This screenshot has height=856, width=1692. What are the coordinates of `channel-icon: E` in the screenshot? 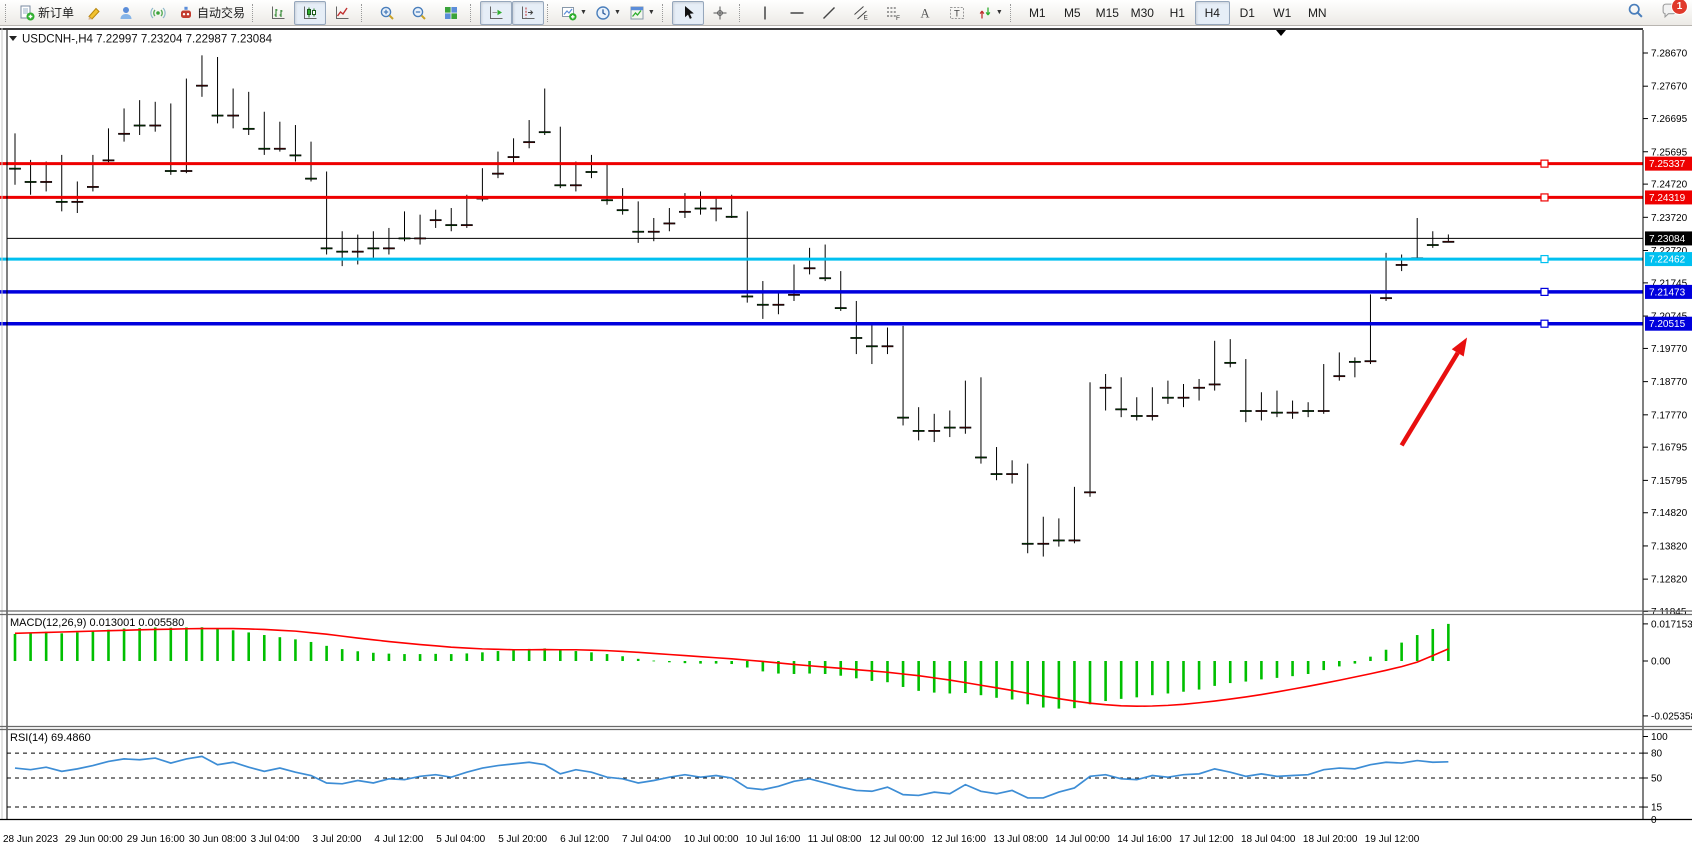 It's located at (861, 13).